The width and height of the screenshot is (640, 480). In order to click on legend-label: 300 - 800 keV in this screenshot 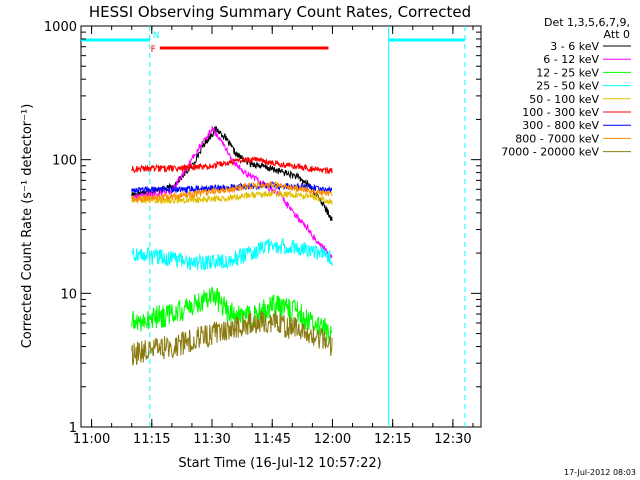, I will do `click(560, 125)`.